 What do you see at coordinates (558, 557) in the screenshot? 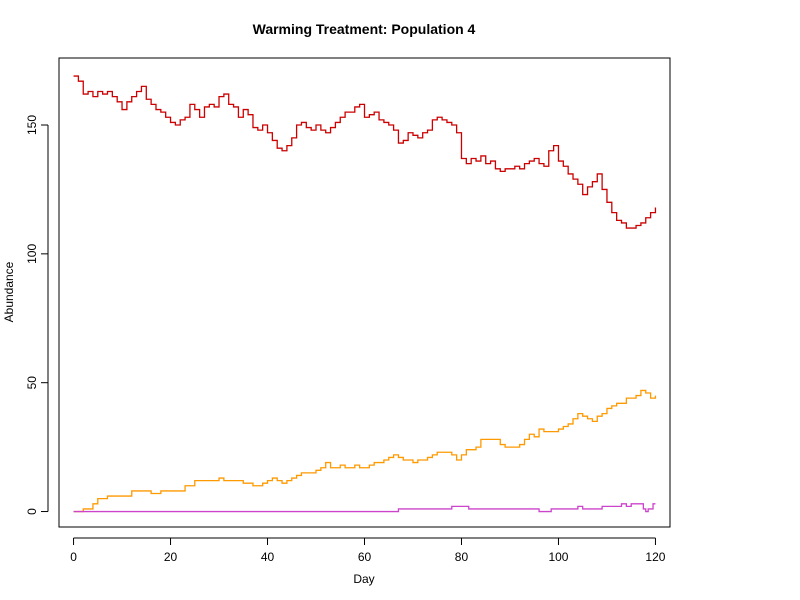
I see `x-tick-label: 100` at bounding box center [558, 557].